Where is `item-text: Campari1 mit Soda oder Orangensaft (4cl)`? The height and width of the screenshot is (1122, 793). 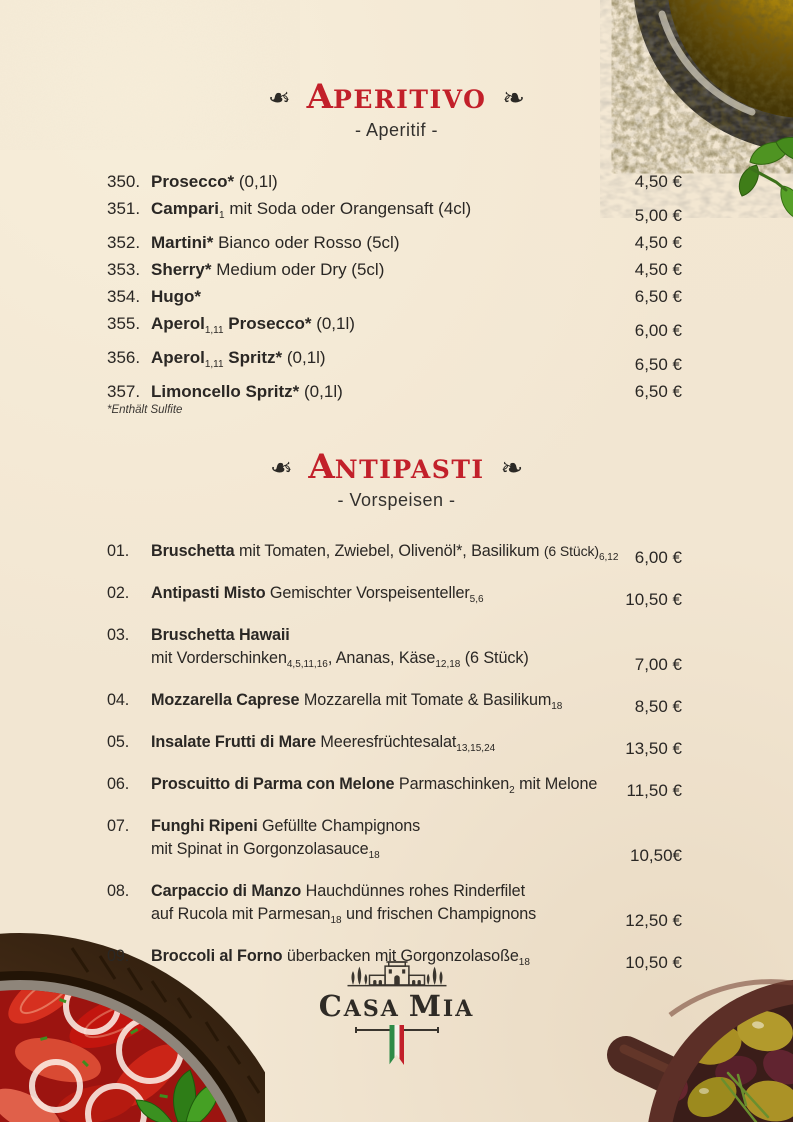
item-text: Campari1 mit Soda oder Orangensaft (4cl) is located at coordinates (311, 210).